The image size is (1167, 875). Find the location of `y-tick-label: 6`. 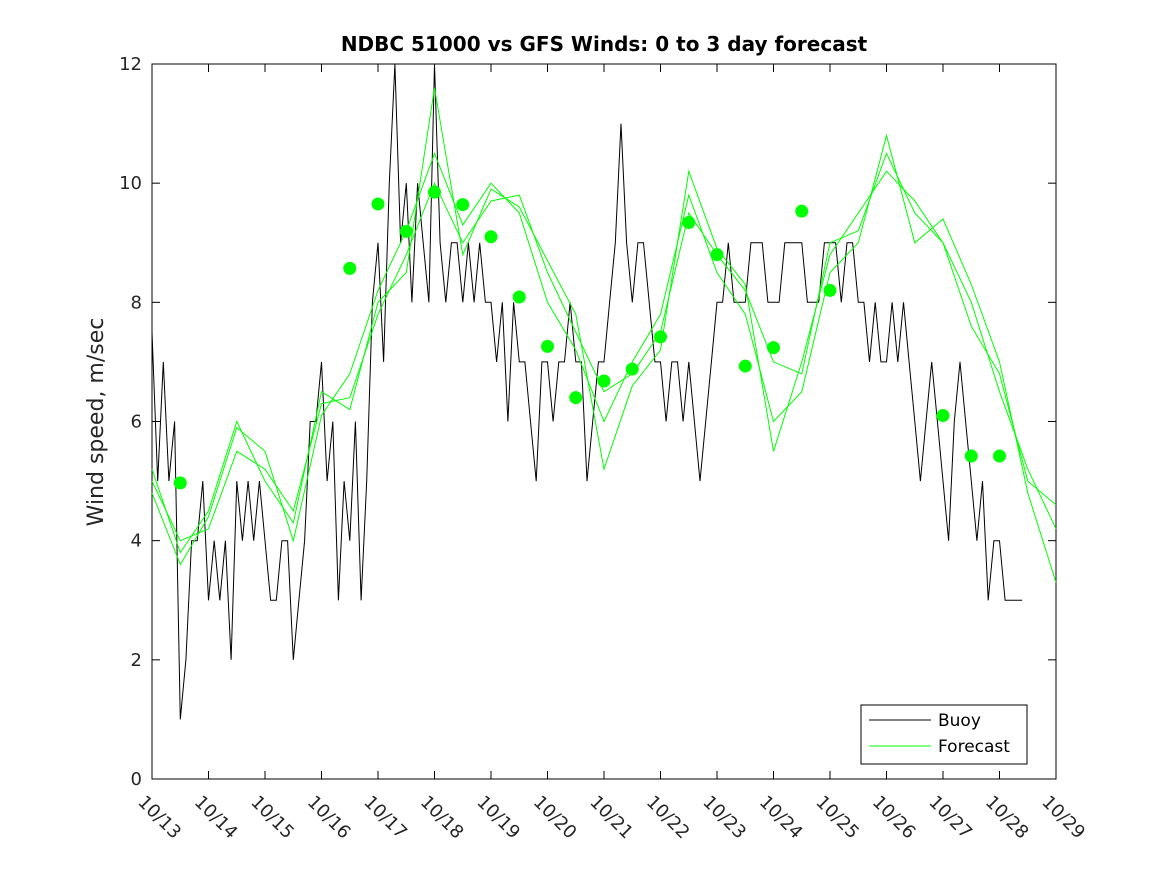

y-tick-label: 6 is located at coordinates (136, 422).